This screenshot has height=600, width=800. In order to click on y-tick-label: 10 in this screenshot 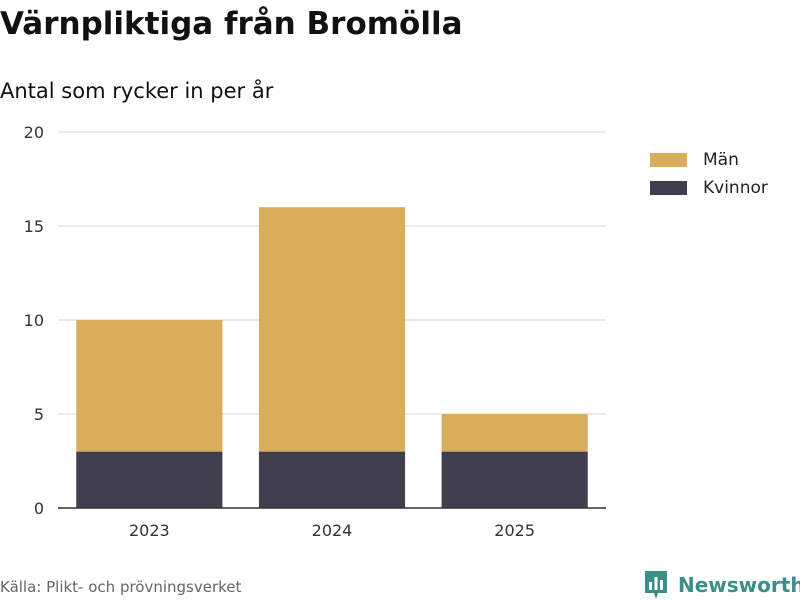, I will do `click(34, 320)`.